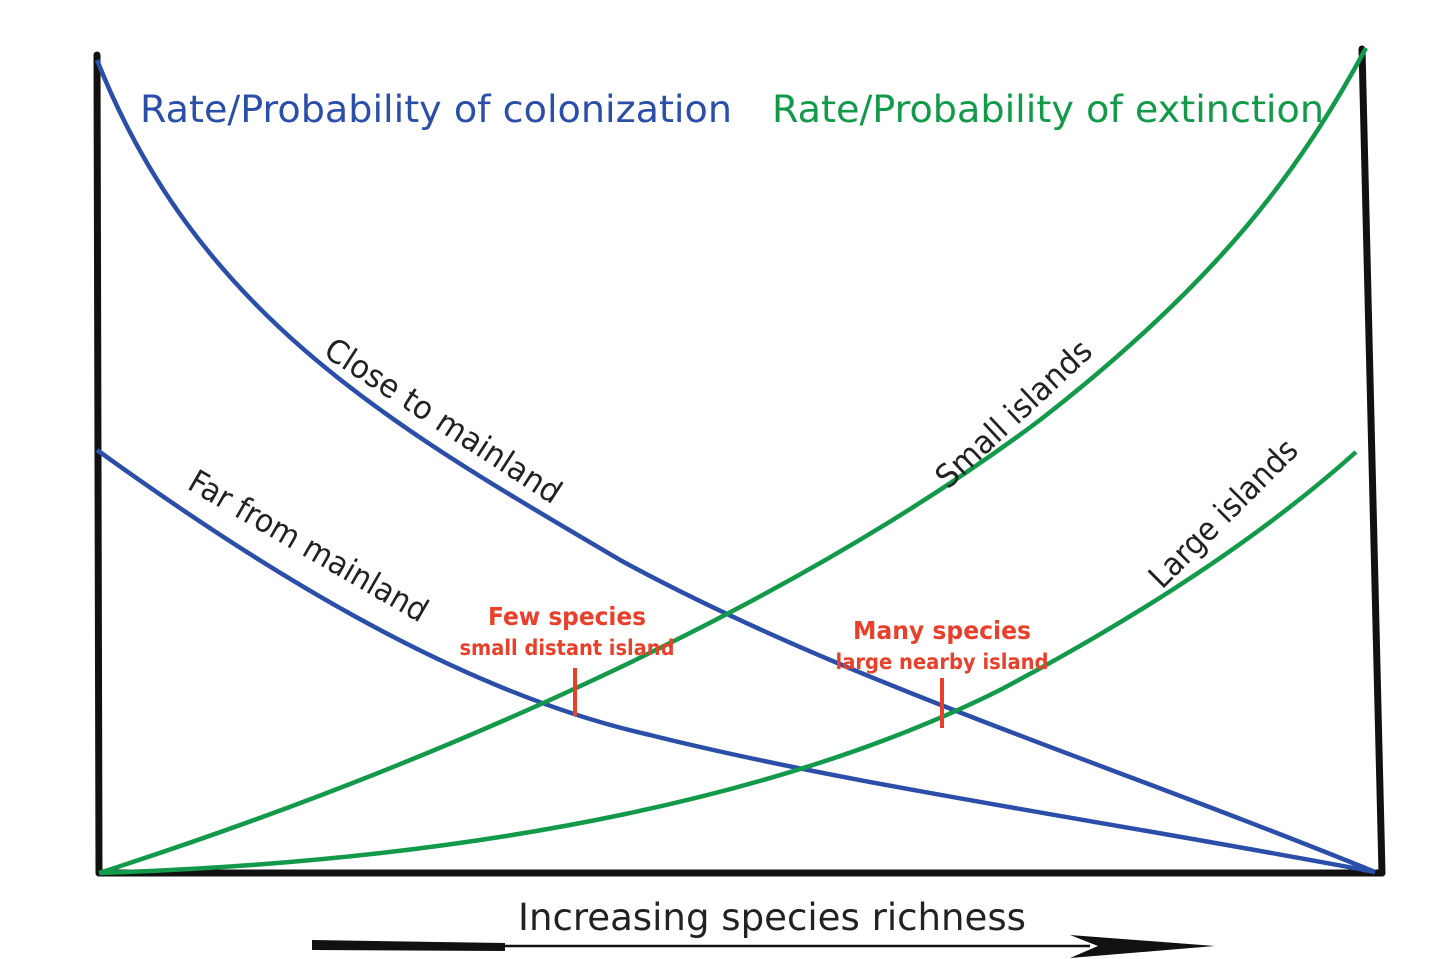  What do you see at coordinates (772, 917) in the screenshot?
I see `x-axis-label: Increasing species richness` at bounding box center [772, 917].